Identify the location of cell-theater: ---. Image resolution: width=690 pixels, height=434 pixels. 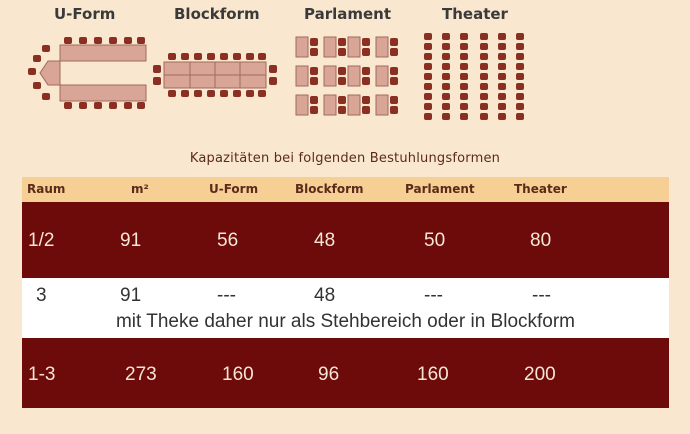
(541, 295).